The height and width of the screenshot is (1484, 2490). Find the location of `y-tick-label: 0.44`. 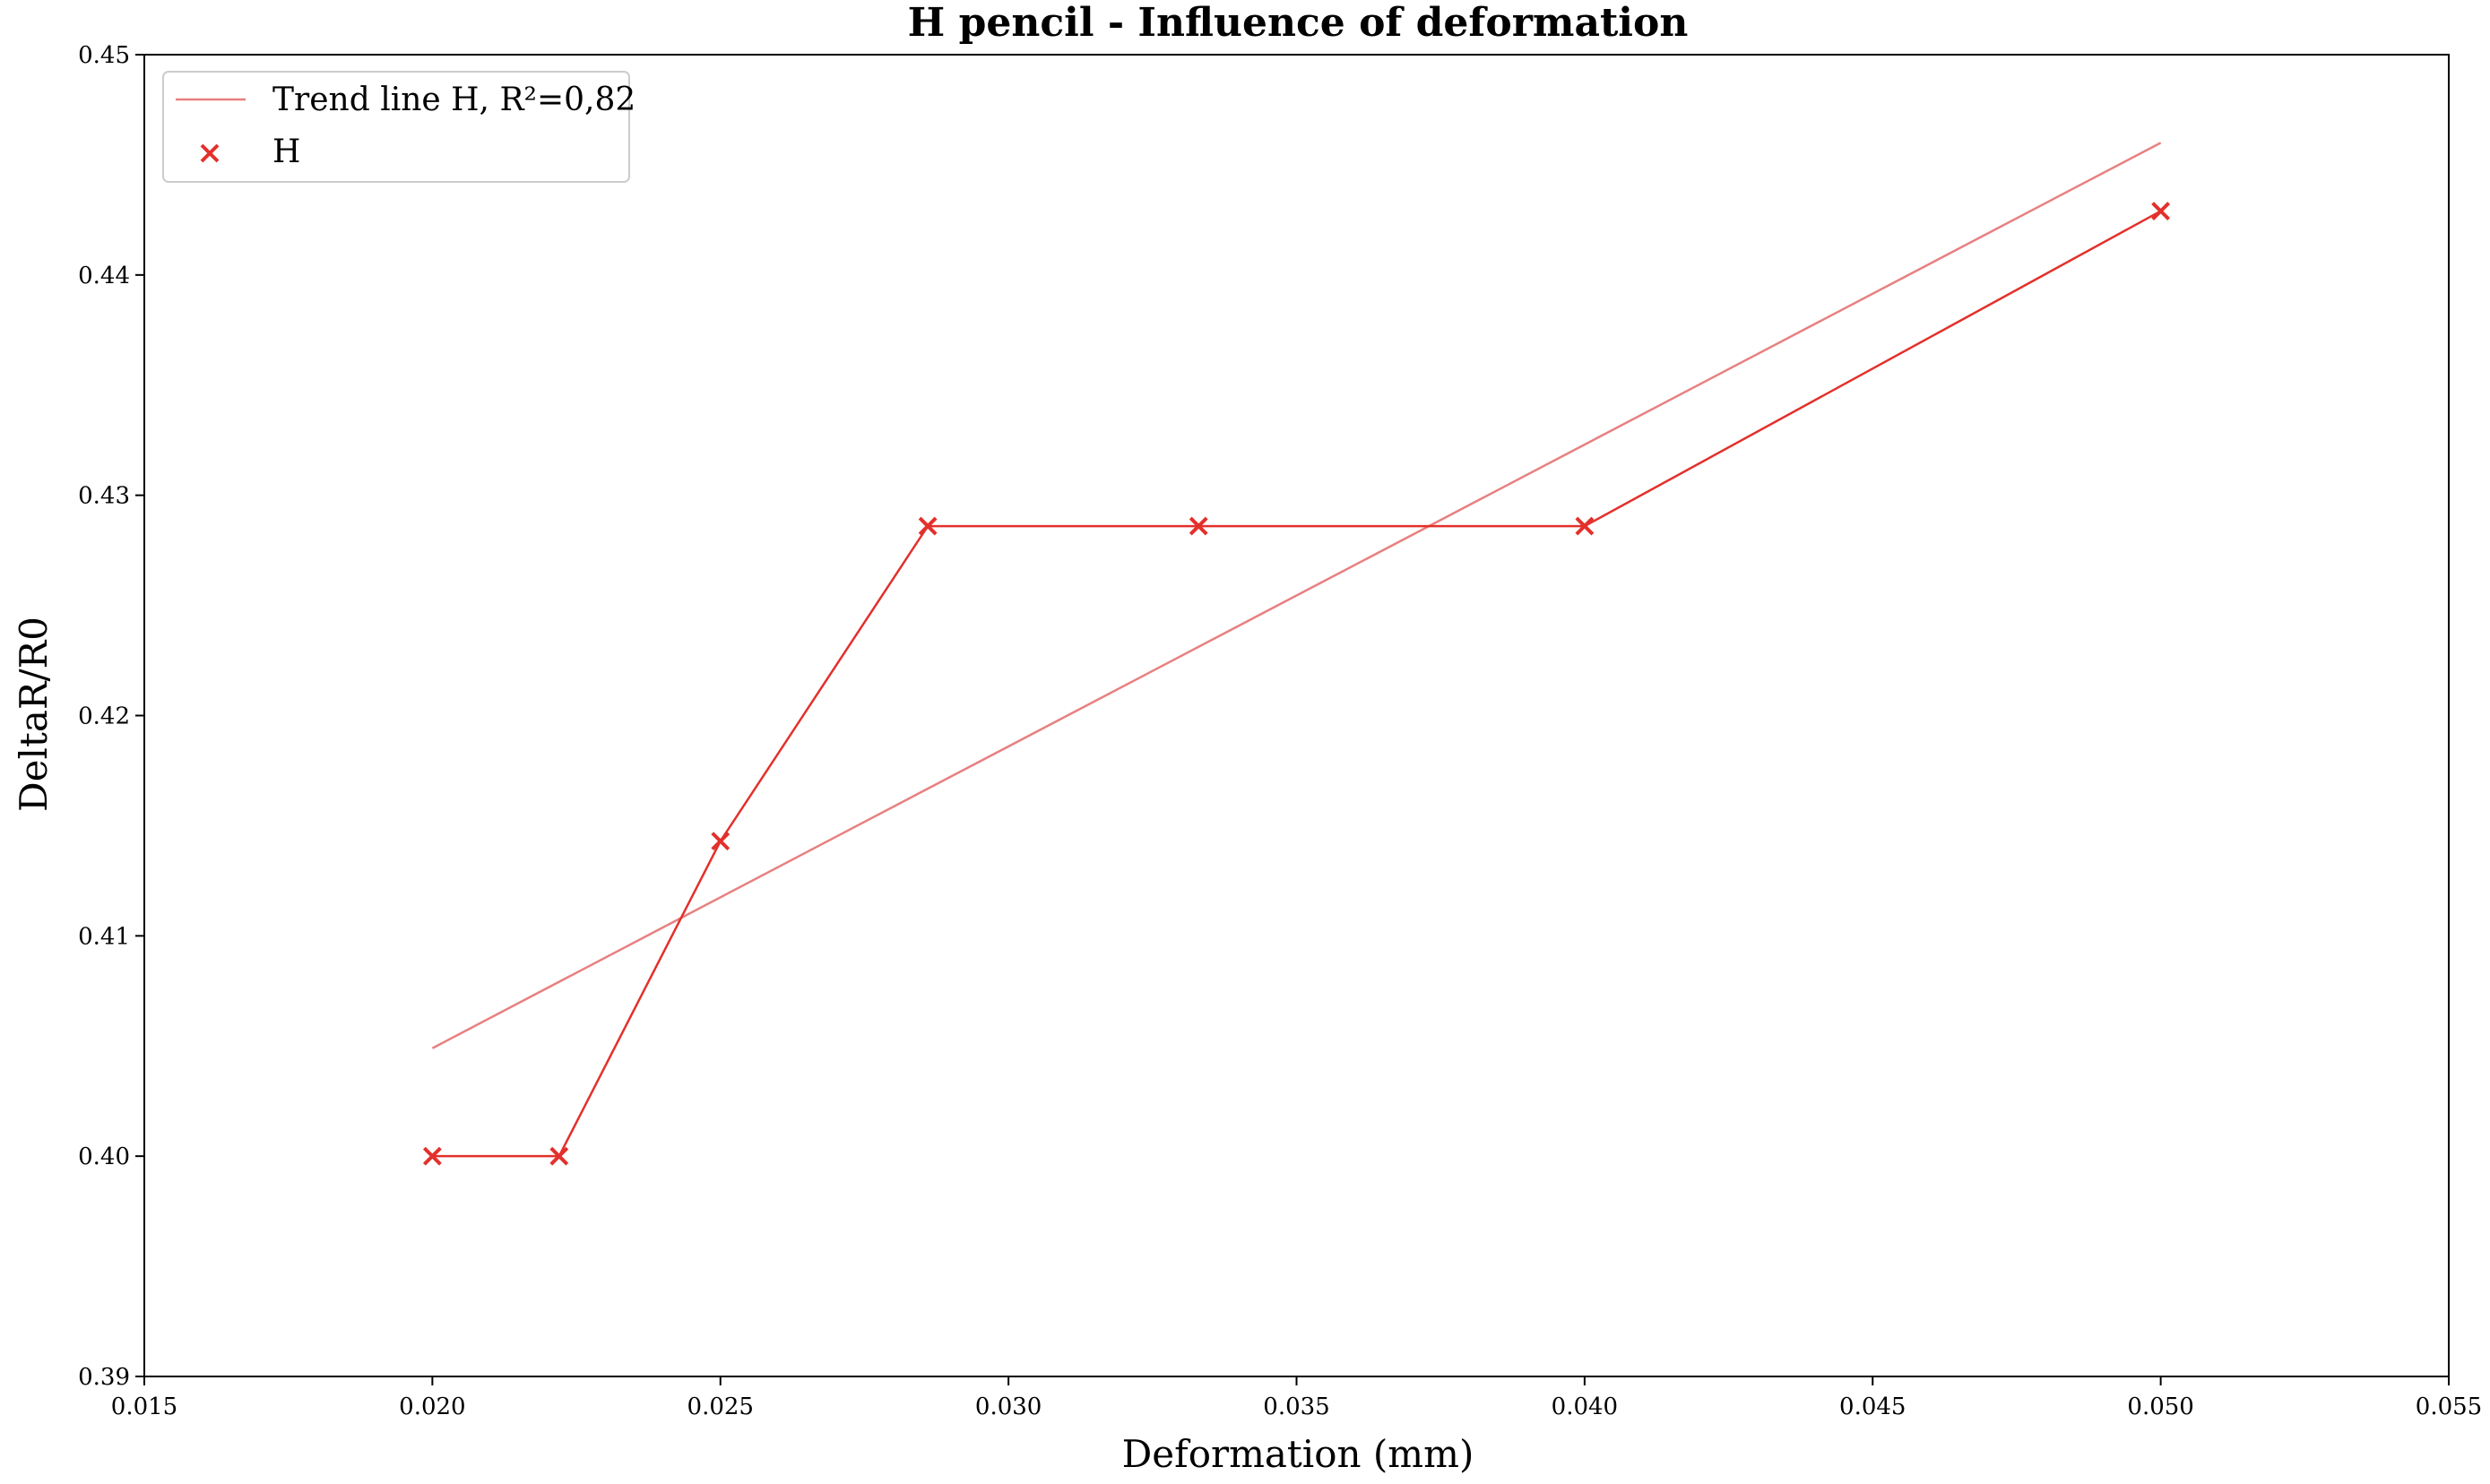

y-tick-label: 0.44 is located at coordinates (104, 276).